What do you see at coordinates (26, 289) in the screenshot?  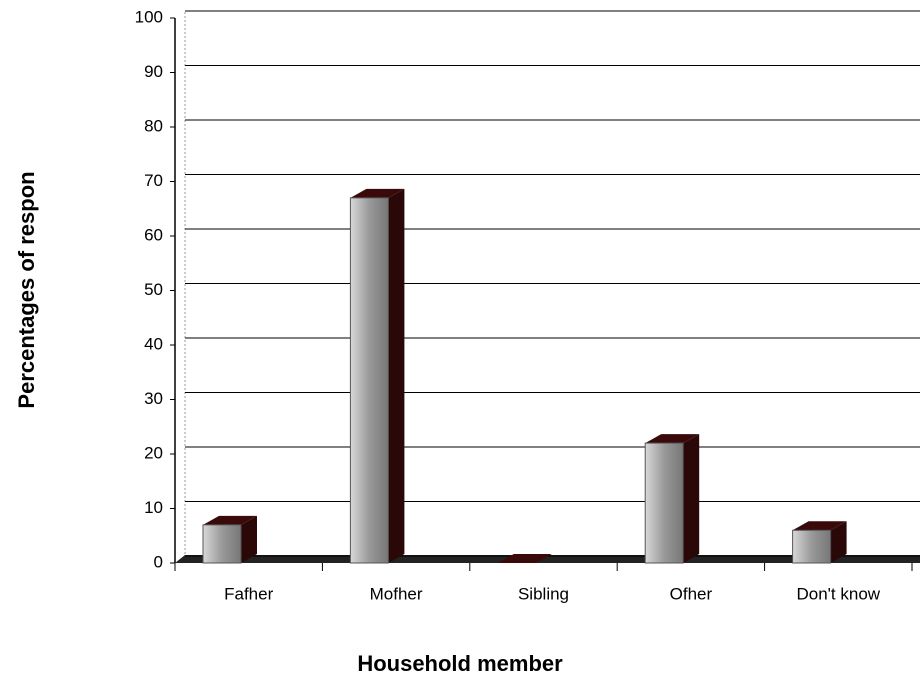 I see `y-axis-title: Percentages of respon` at bounding box center [26, 289].